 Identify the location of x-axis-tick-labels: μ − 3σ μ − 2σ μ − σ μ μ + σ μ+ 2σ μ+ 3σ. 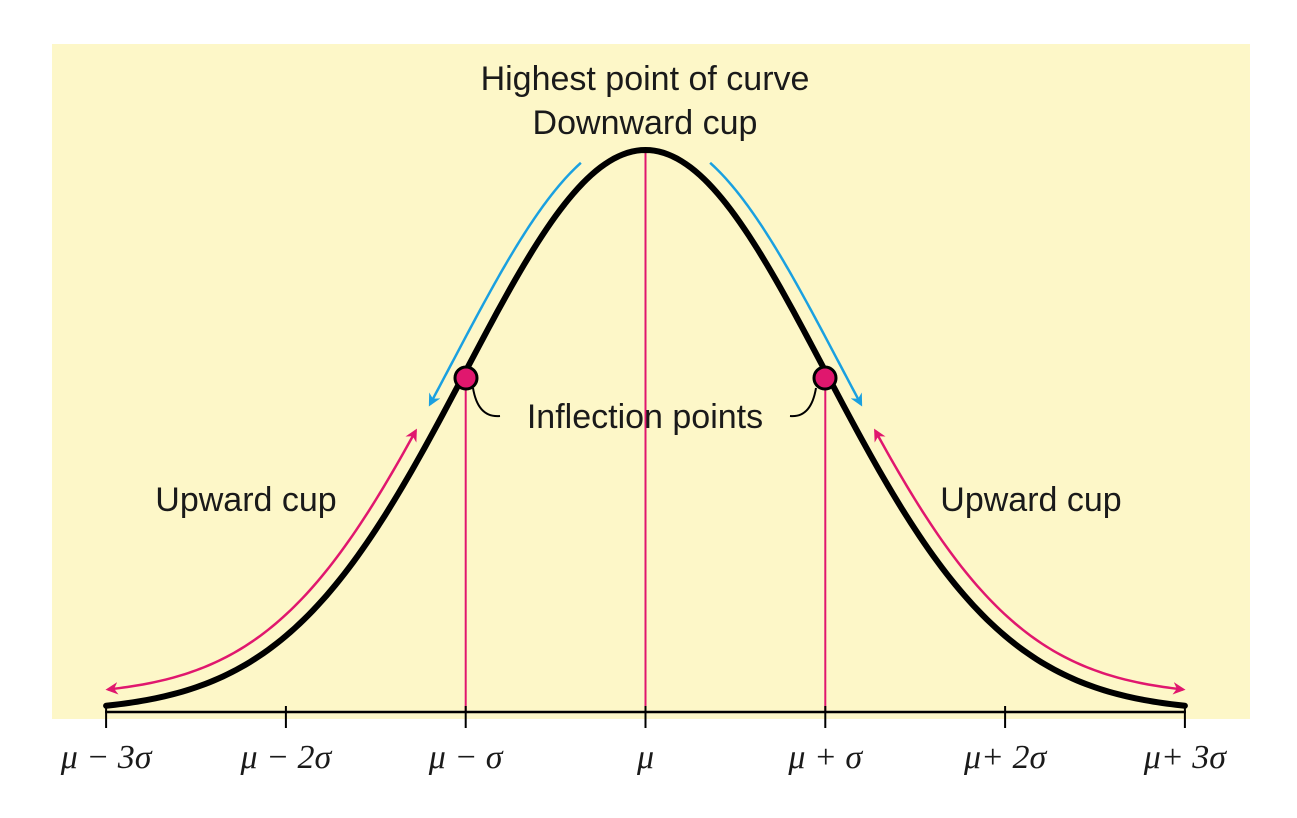
(644, 757).